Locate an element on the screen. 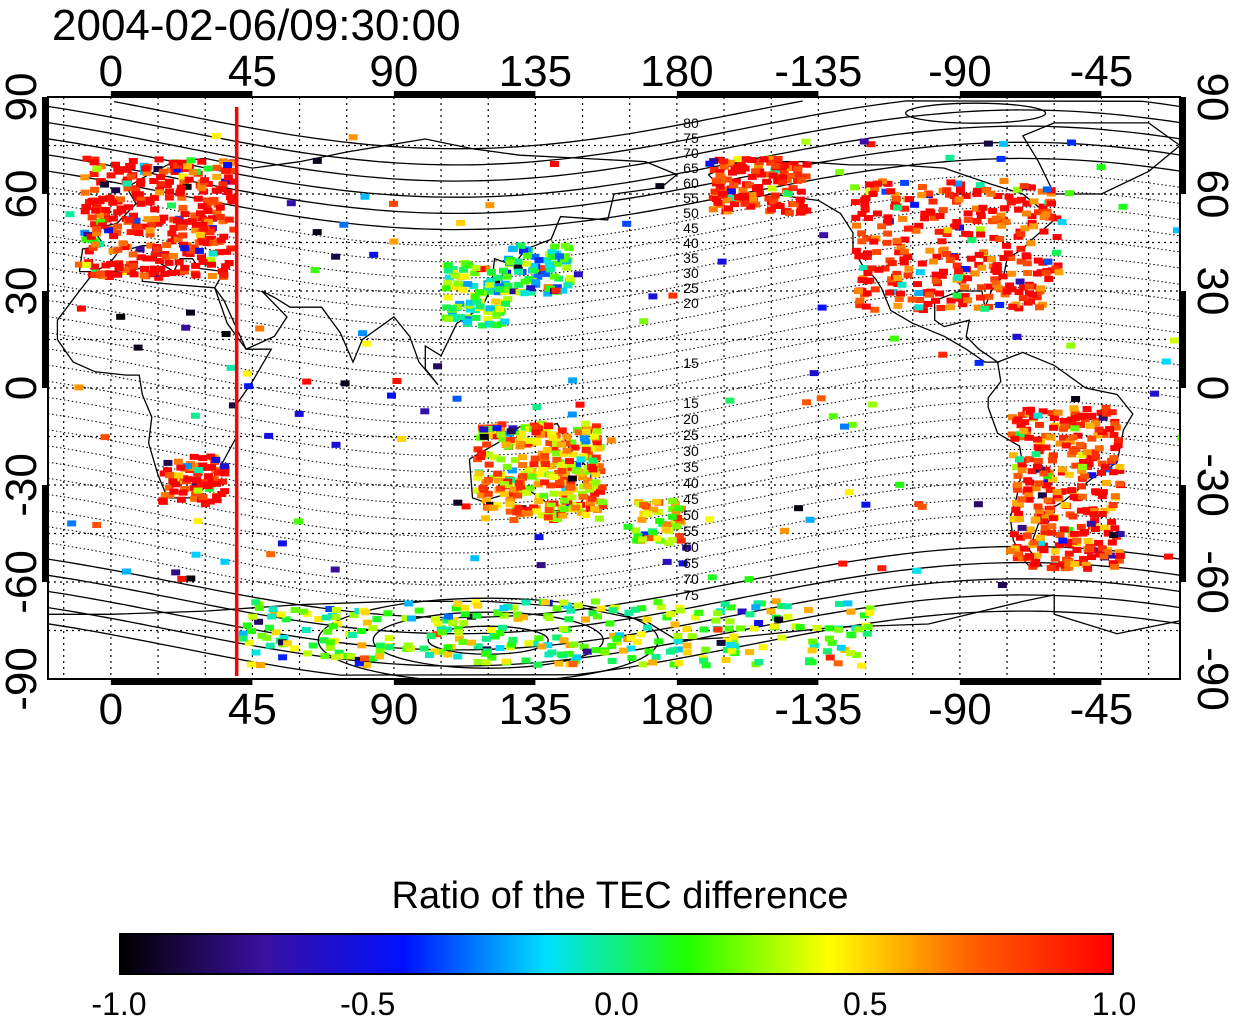 This screenshot has height=1024, width=1240. left-tick-bar is located at coordinates (45, 533).